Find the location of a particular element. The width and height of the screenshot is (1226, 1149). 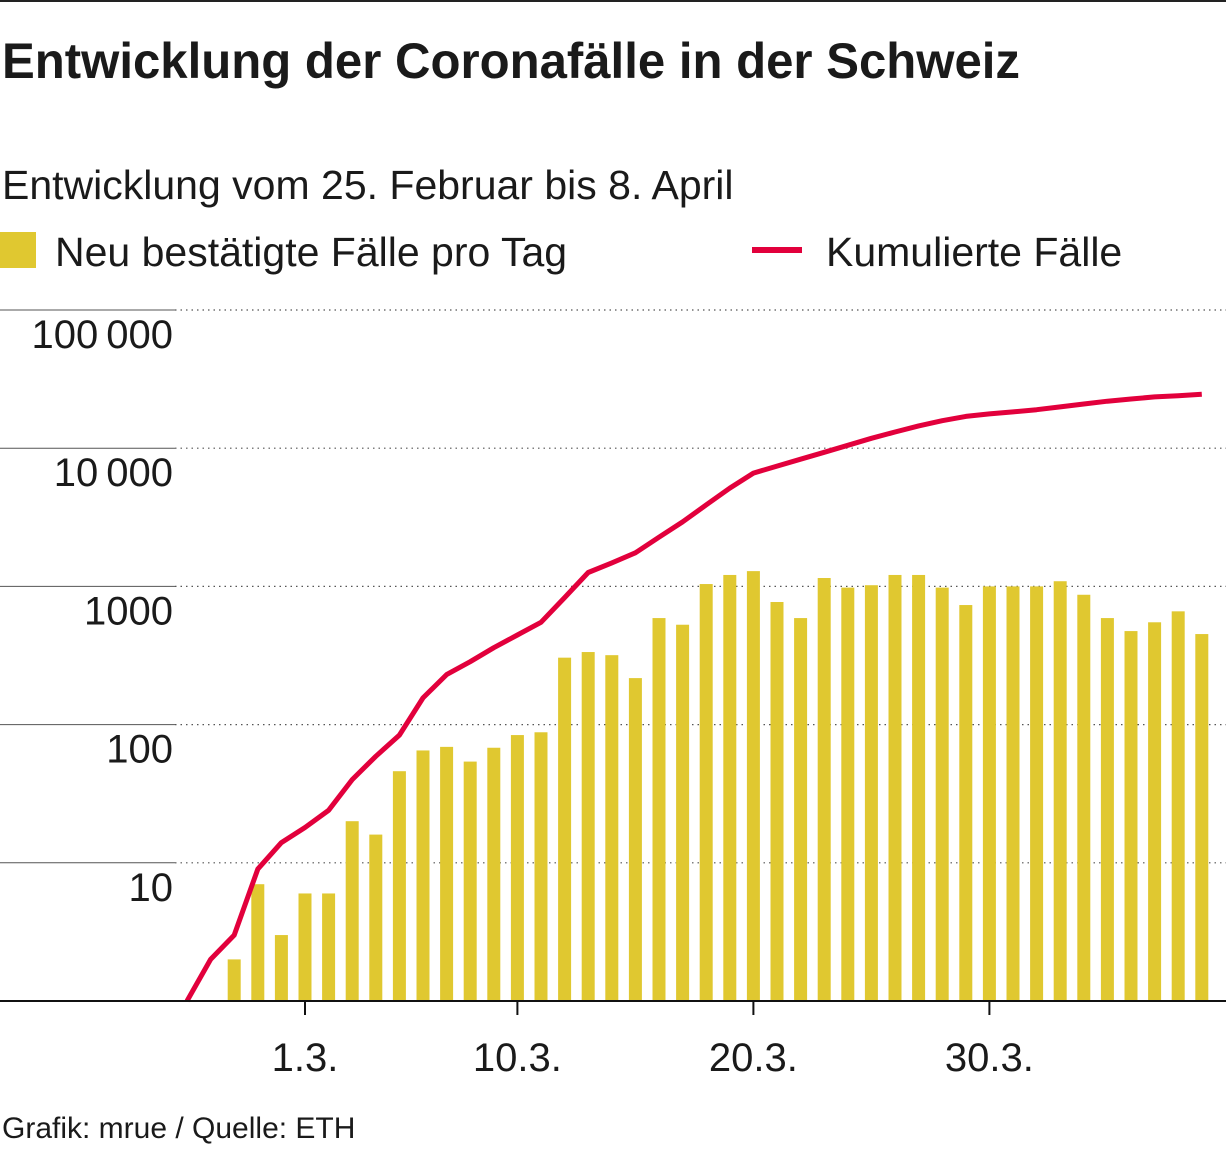

legend-label: Neu bestätigte Fälle pro Tag is located at coordinates (311, 252).